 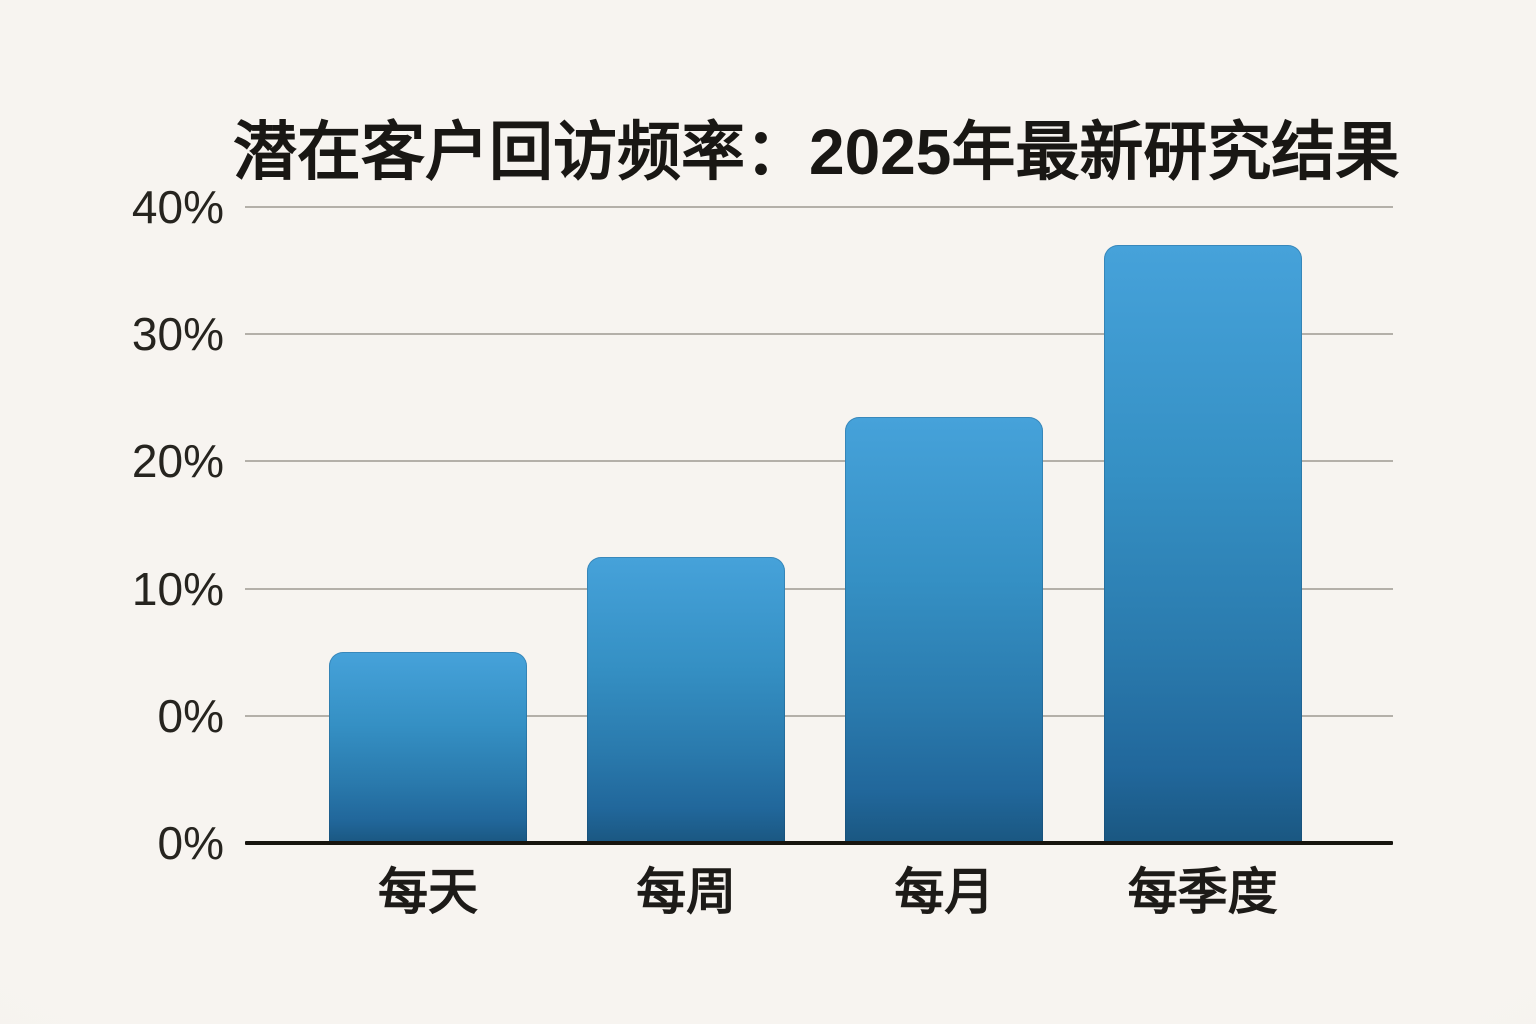 What do you see at coordinates (177, 334) in the screenshot?
I see `y-axis-tick-label: 30%` at bounding box center [177, 334].